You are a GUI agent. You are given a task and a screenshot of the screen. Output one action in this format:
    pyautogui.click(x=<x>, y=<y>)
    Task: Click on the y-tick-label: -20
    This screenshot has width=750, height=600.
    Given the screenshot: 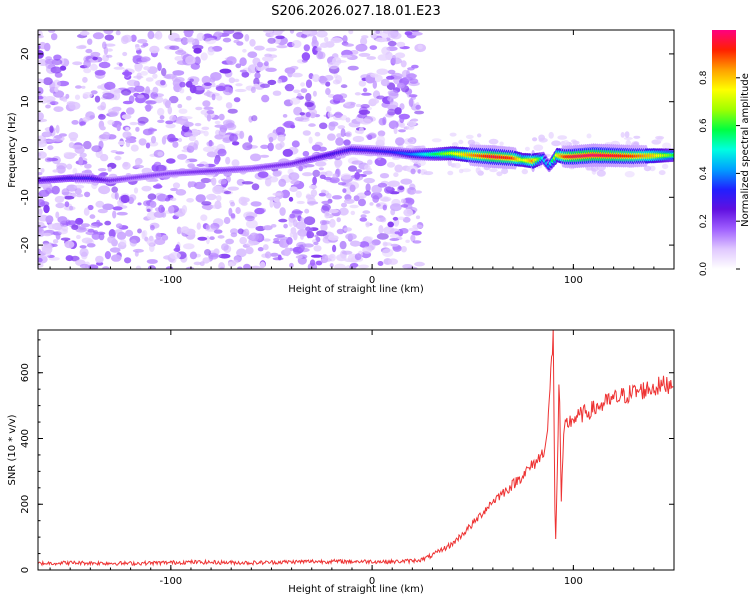 What is the action you would take?
    pyautogui.click(x=25, y=245)
    